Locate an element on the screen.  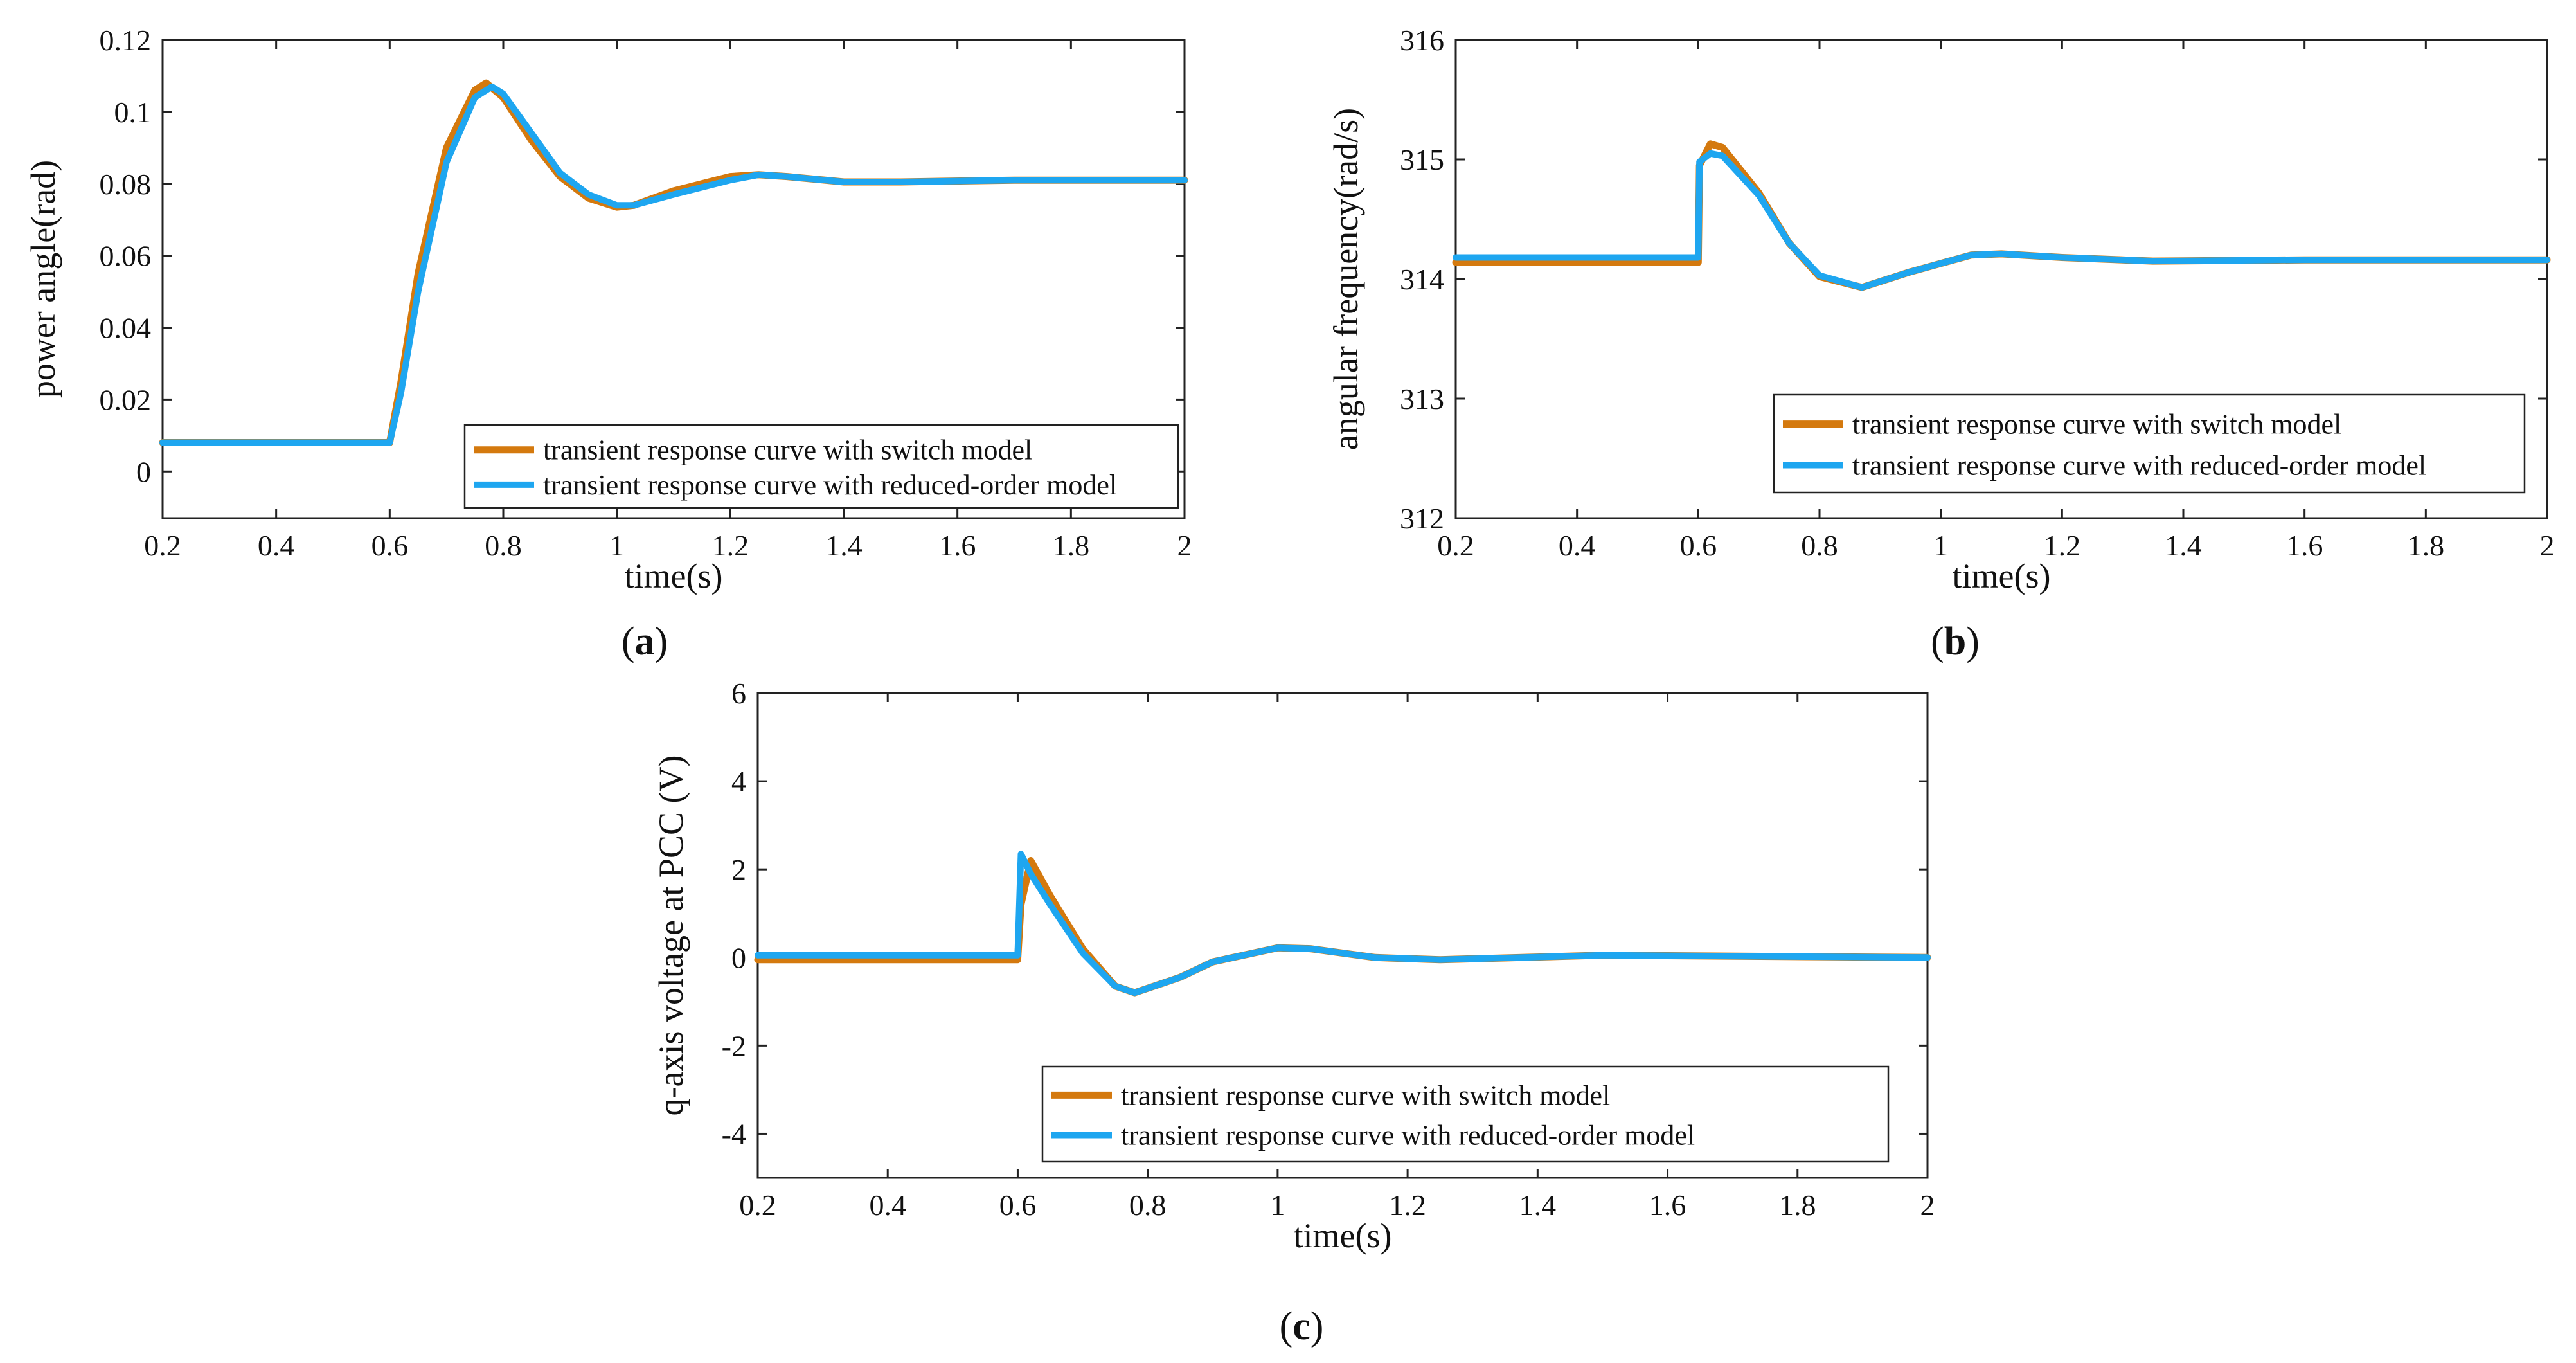
y-axis-label: power angle(rad) is located at coordinates (43, 279).